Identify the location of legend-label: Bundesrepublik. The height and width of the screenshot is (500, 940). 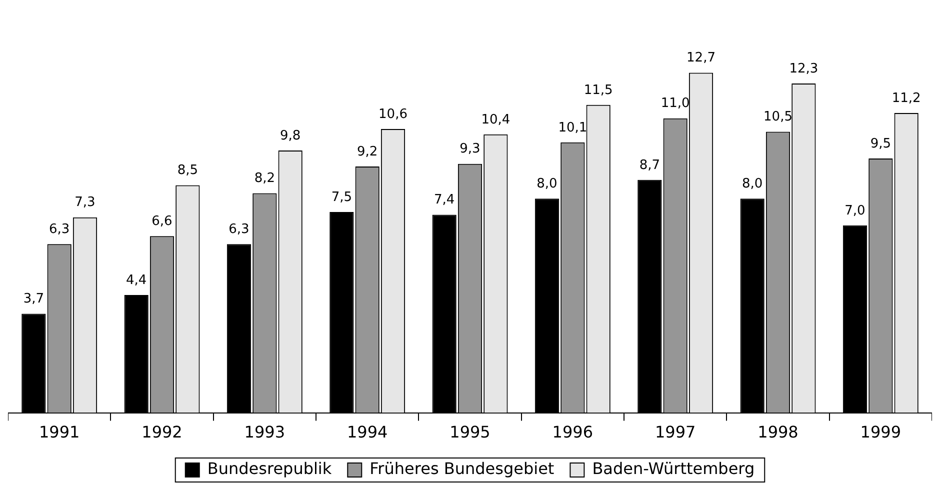
(269, 468).